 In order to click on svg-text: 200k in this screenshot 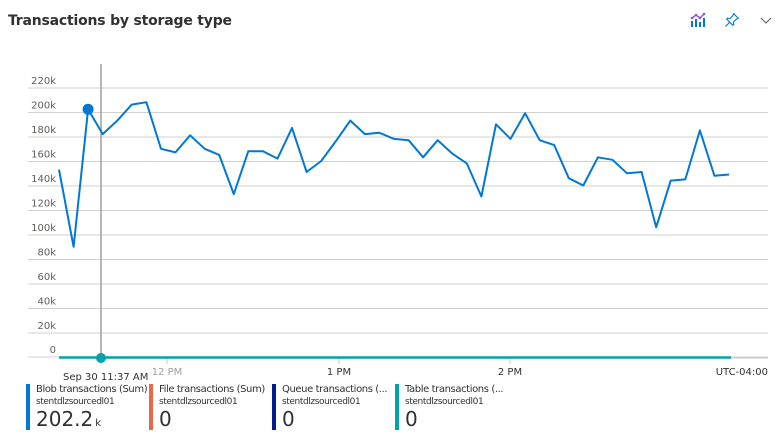, I will do `click(43, 106)`.